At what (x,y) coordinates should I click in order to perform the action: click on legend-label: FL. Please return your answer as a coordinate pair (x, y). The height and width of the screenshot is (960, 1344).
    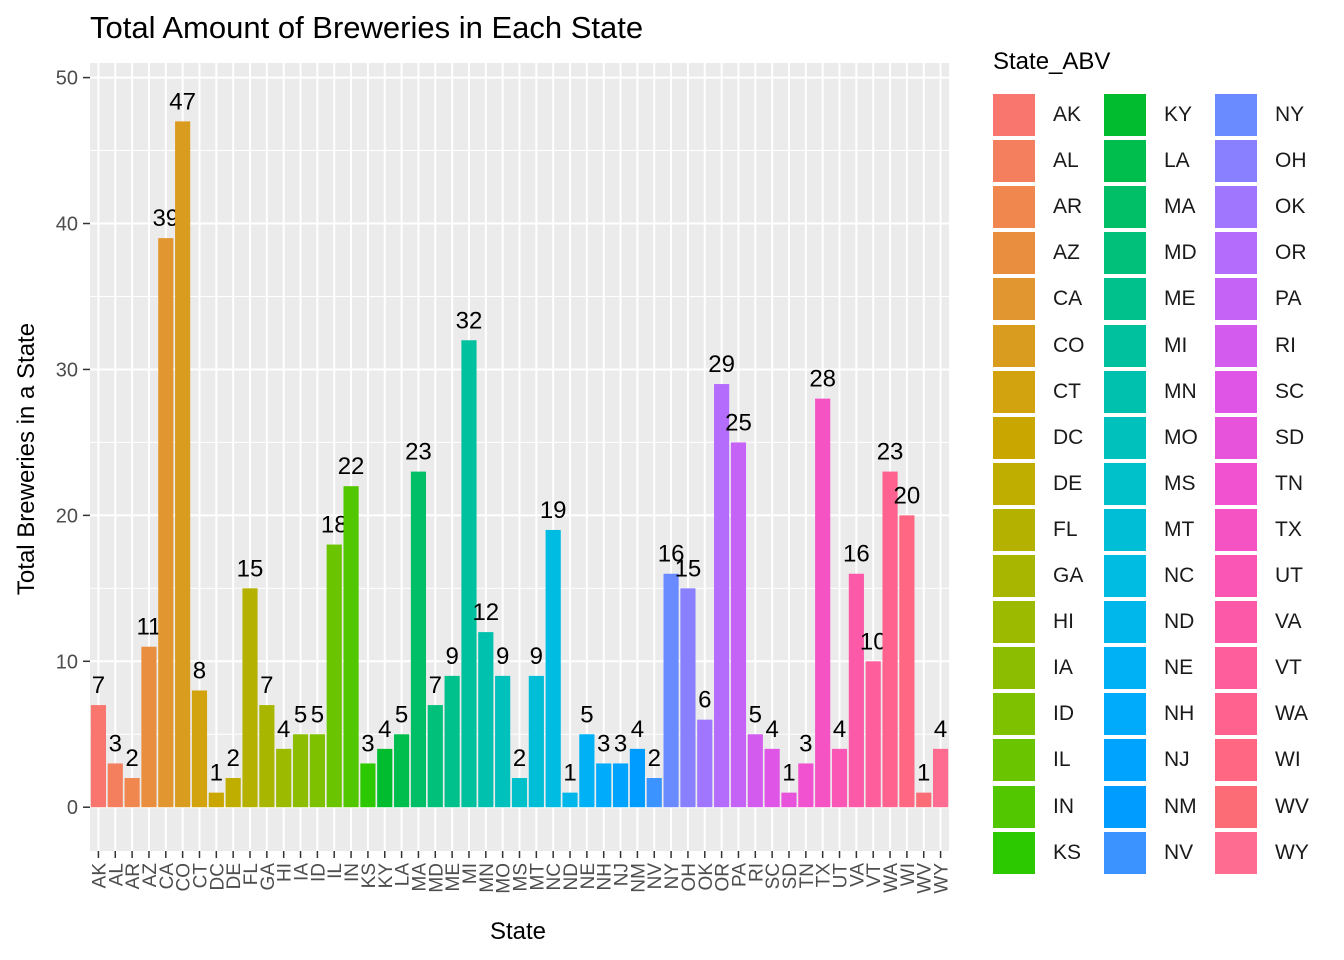
    Looking at the image, I should click on (1065, 529).